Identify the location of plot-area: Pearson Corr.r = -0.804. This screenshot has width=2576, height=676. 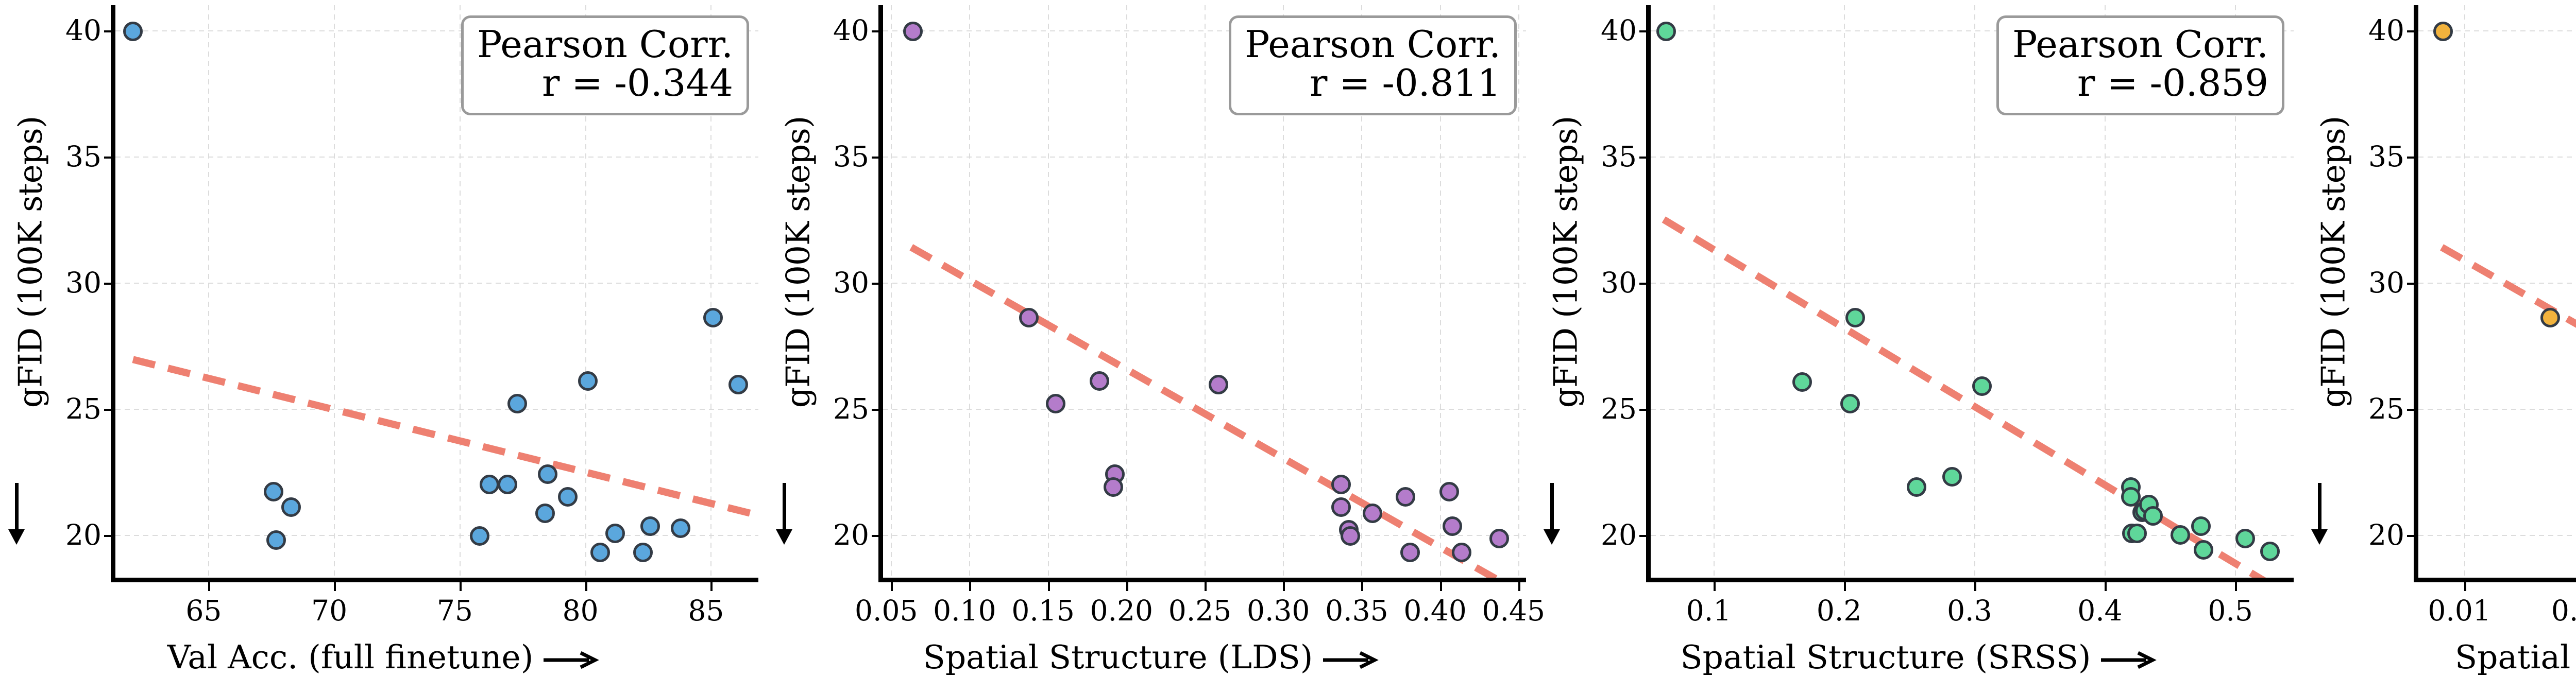
(2491, 298).